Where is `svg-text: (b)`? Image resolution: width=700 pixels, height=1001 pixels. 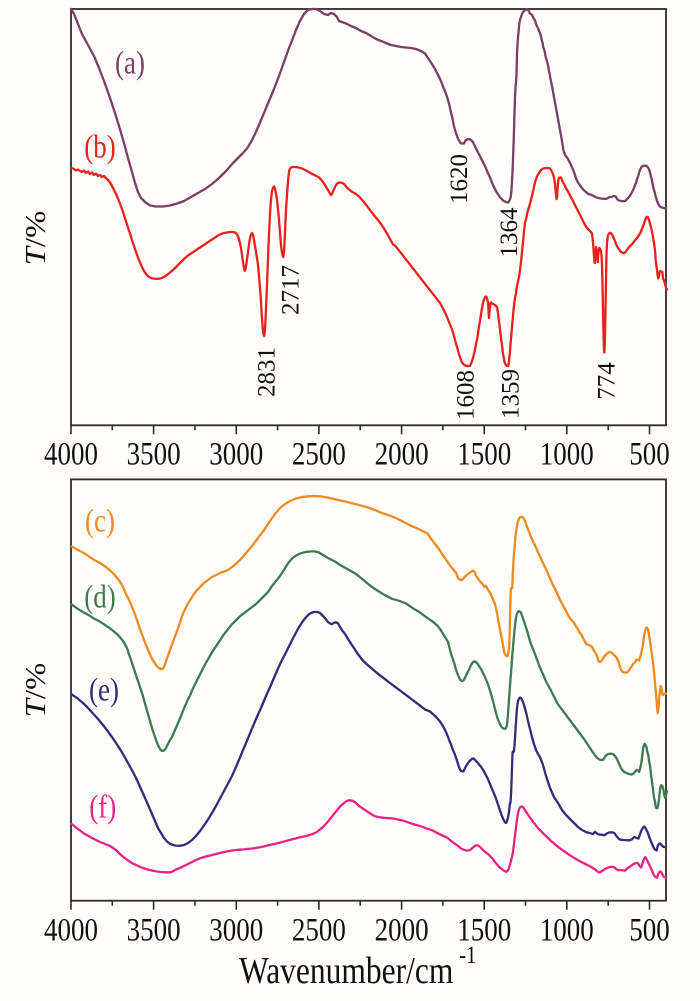 svg-text: (b) is located at coordinates (99, 147).